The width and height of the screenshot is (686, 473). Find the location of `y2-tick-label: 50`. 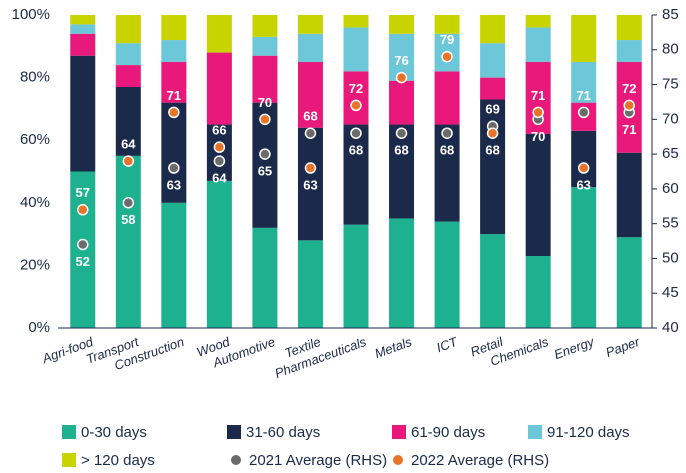

y2-tick-label: 50 is located at coordinates (670, 257).